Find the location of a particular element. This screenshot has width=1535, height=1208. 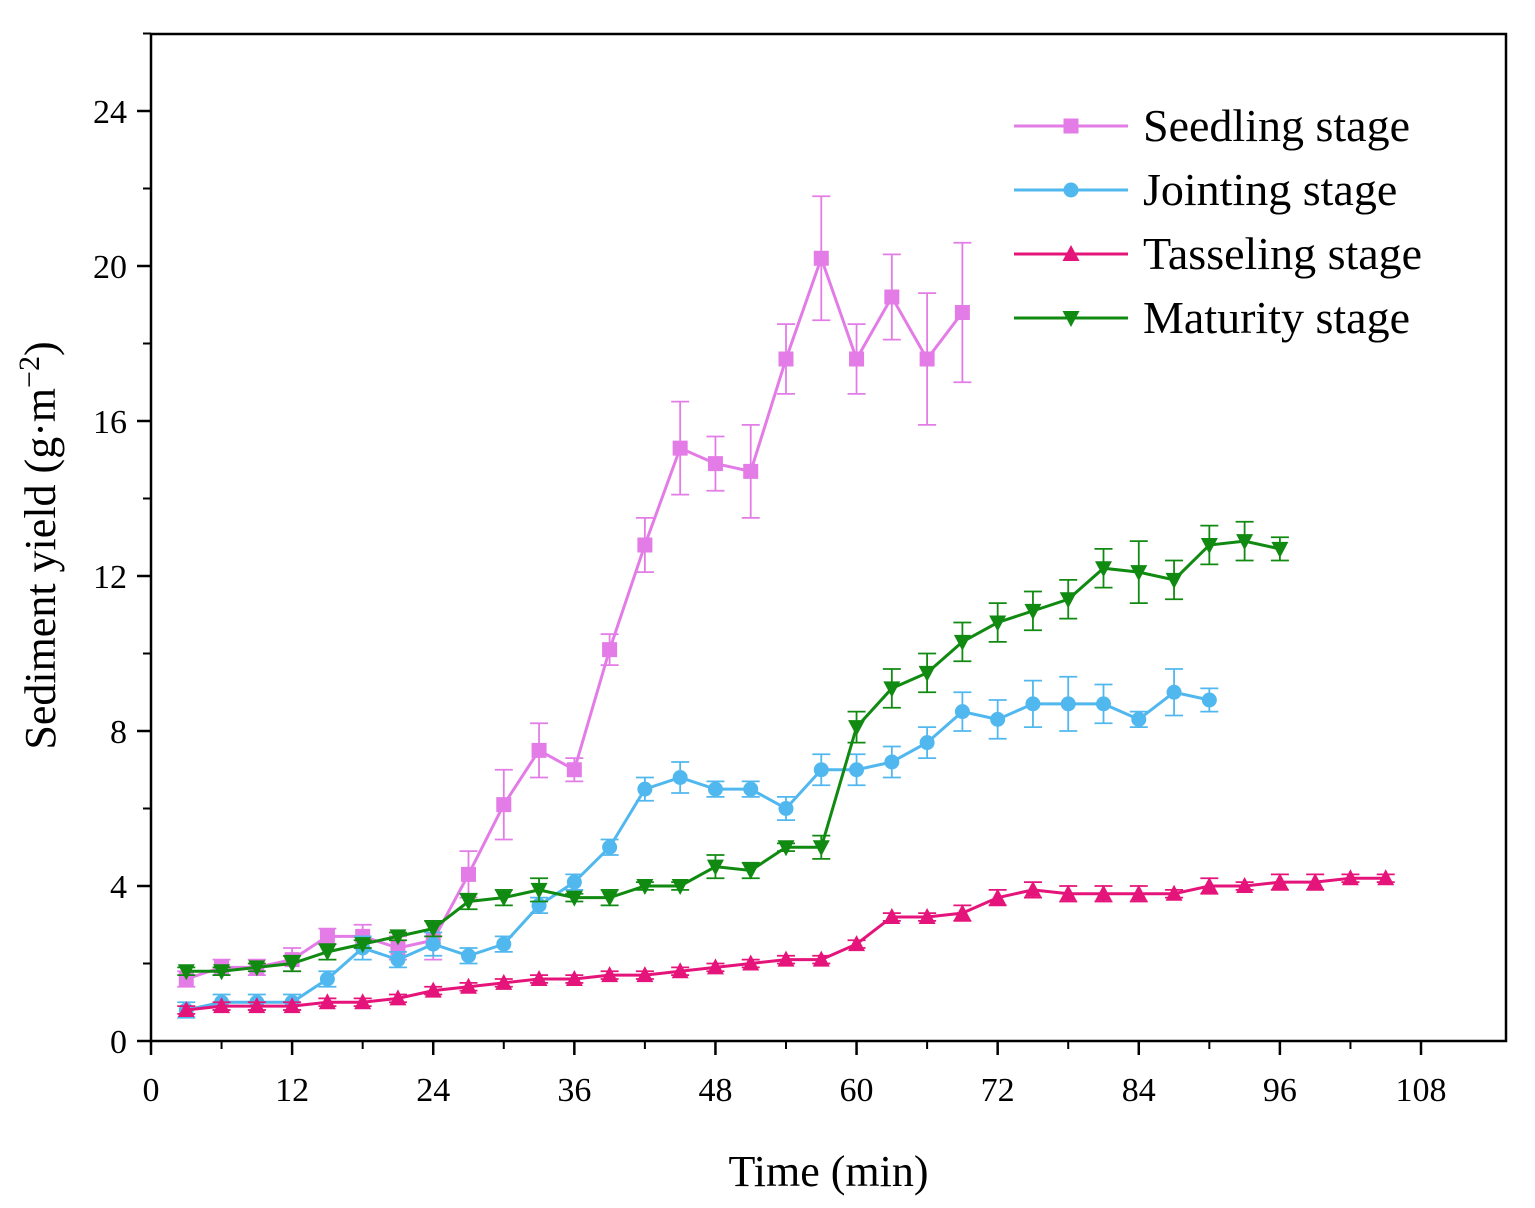

y-axis-label: Sediment yield (g·m−2) is located at coordinates (39, 545).